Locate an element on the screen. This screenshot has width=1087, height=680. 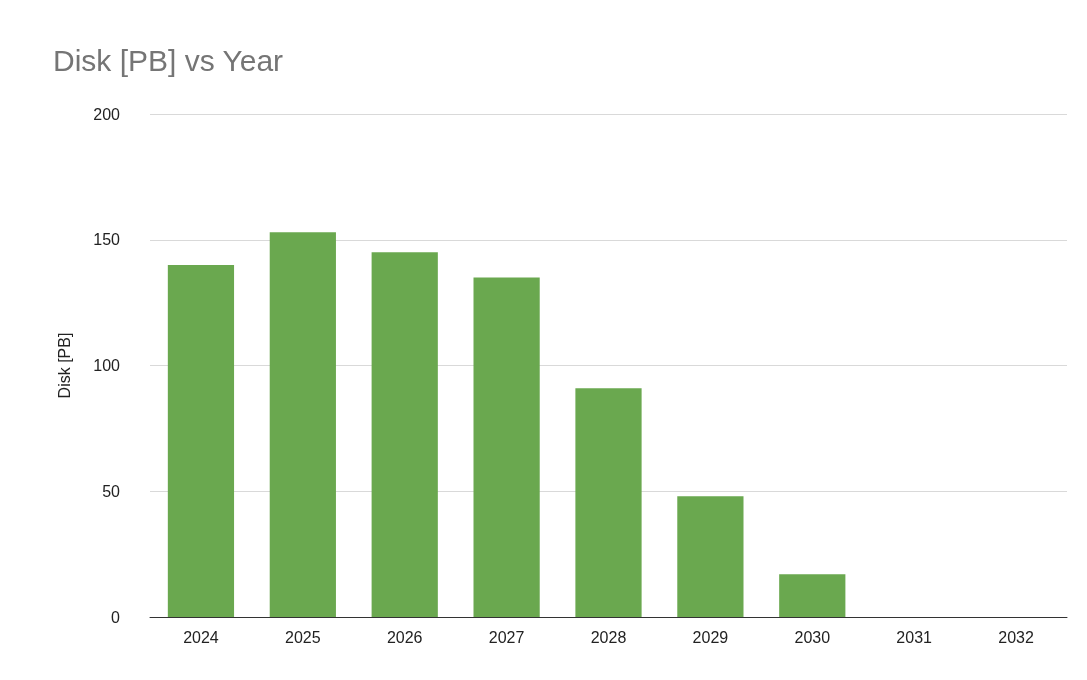
x-tick-label: 2024 is located at coordinates (201, 637).